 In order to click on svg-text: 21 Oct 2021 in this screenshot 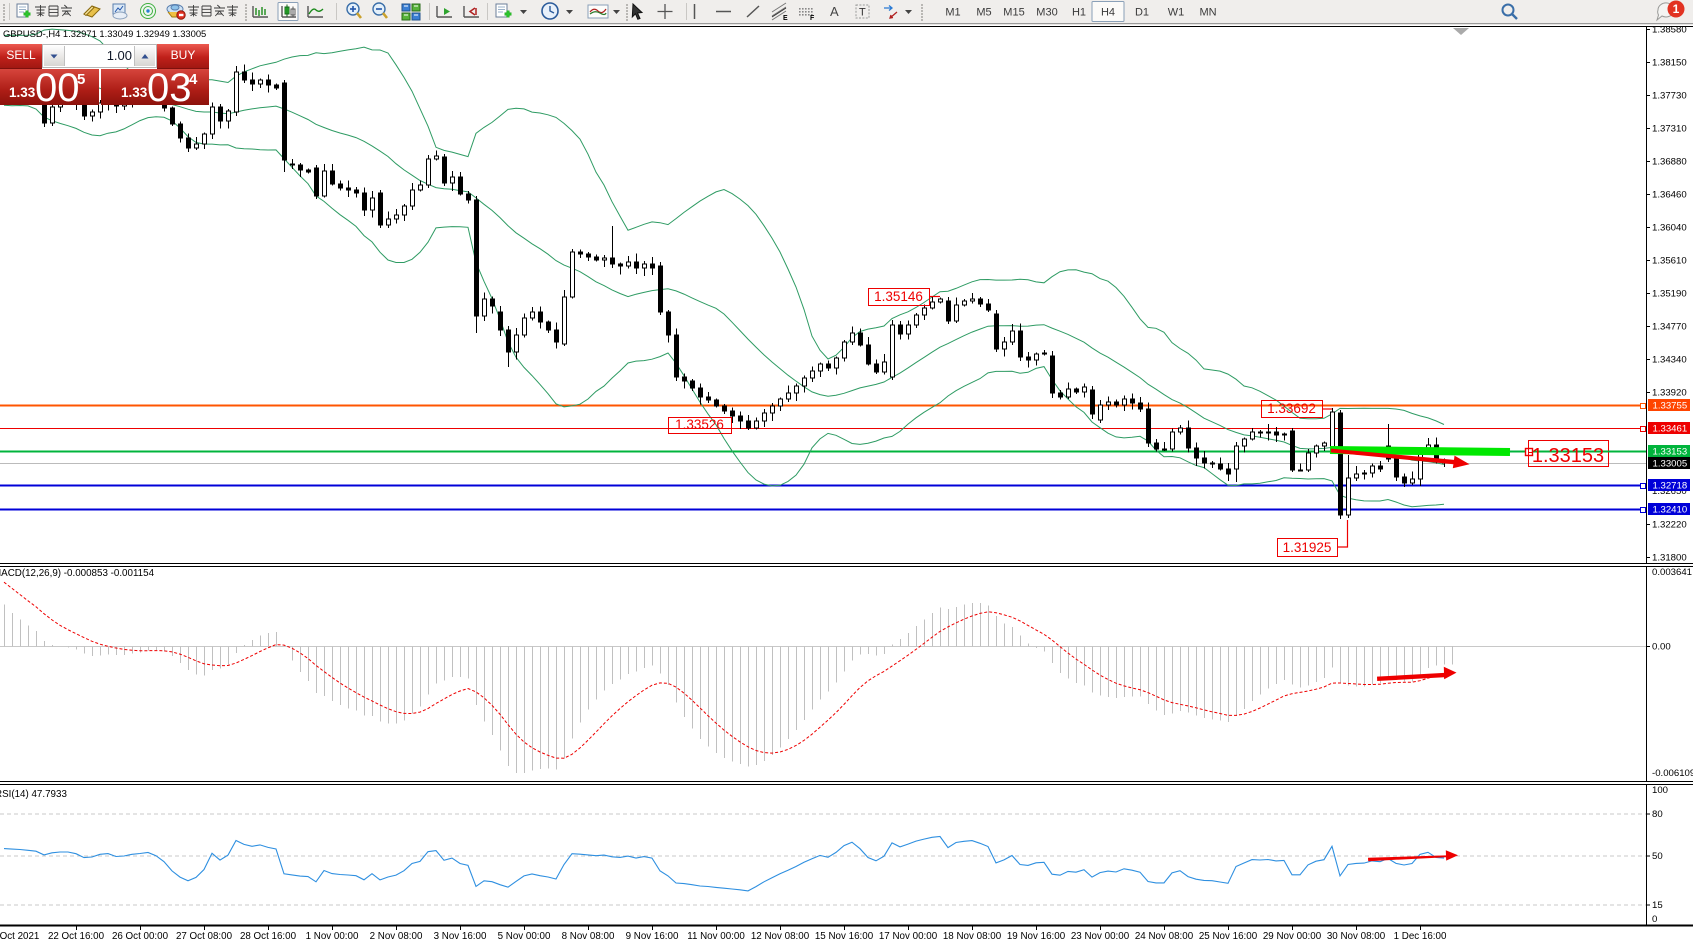, I will do `click(19, 936)`.